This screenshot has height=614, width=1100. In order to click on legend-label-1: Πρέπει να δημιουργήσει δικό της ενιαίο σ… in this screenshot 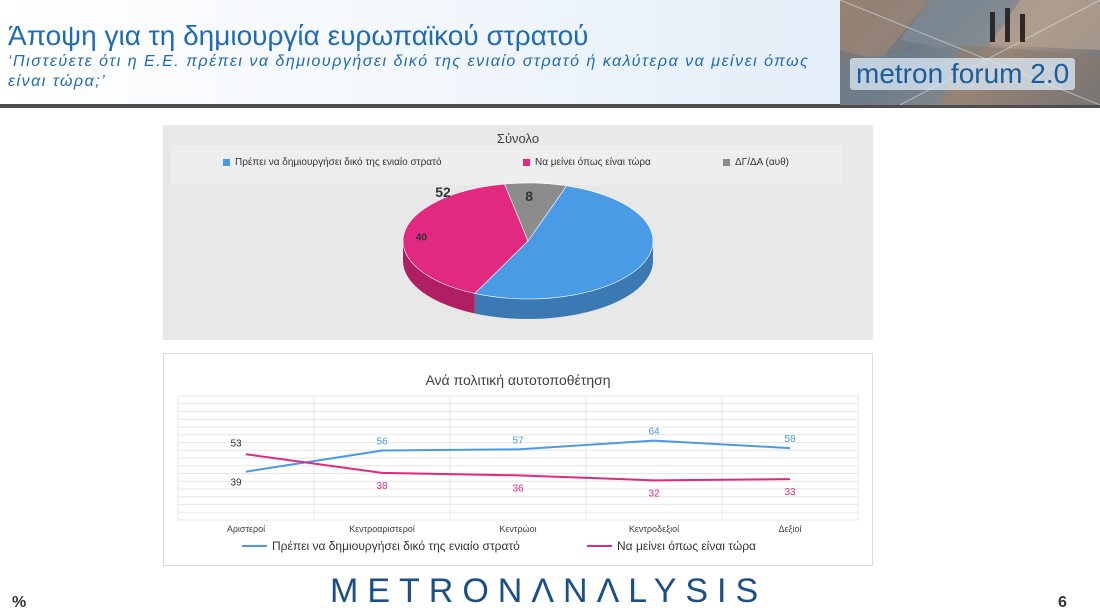, I will do `click(396, 546)`.